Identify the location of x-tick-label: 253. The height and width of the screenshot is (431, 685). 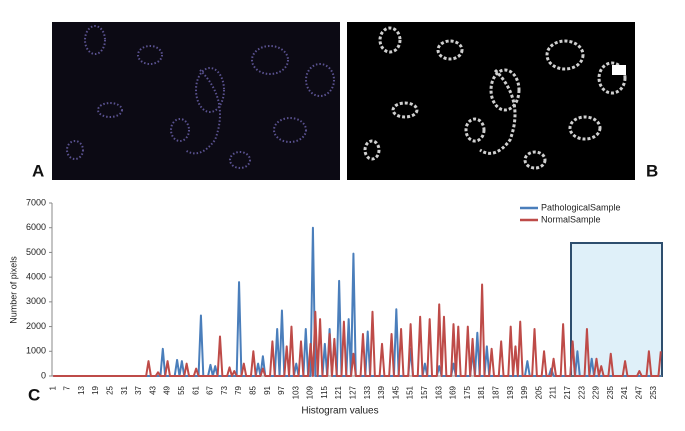
(653, 392).